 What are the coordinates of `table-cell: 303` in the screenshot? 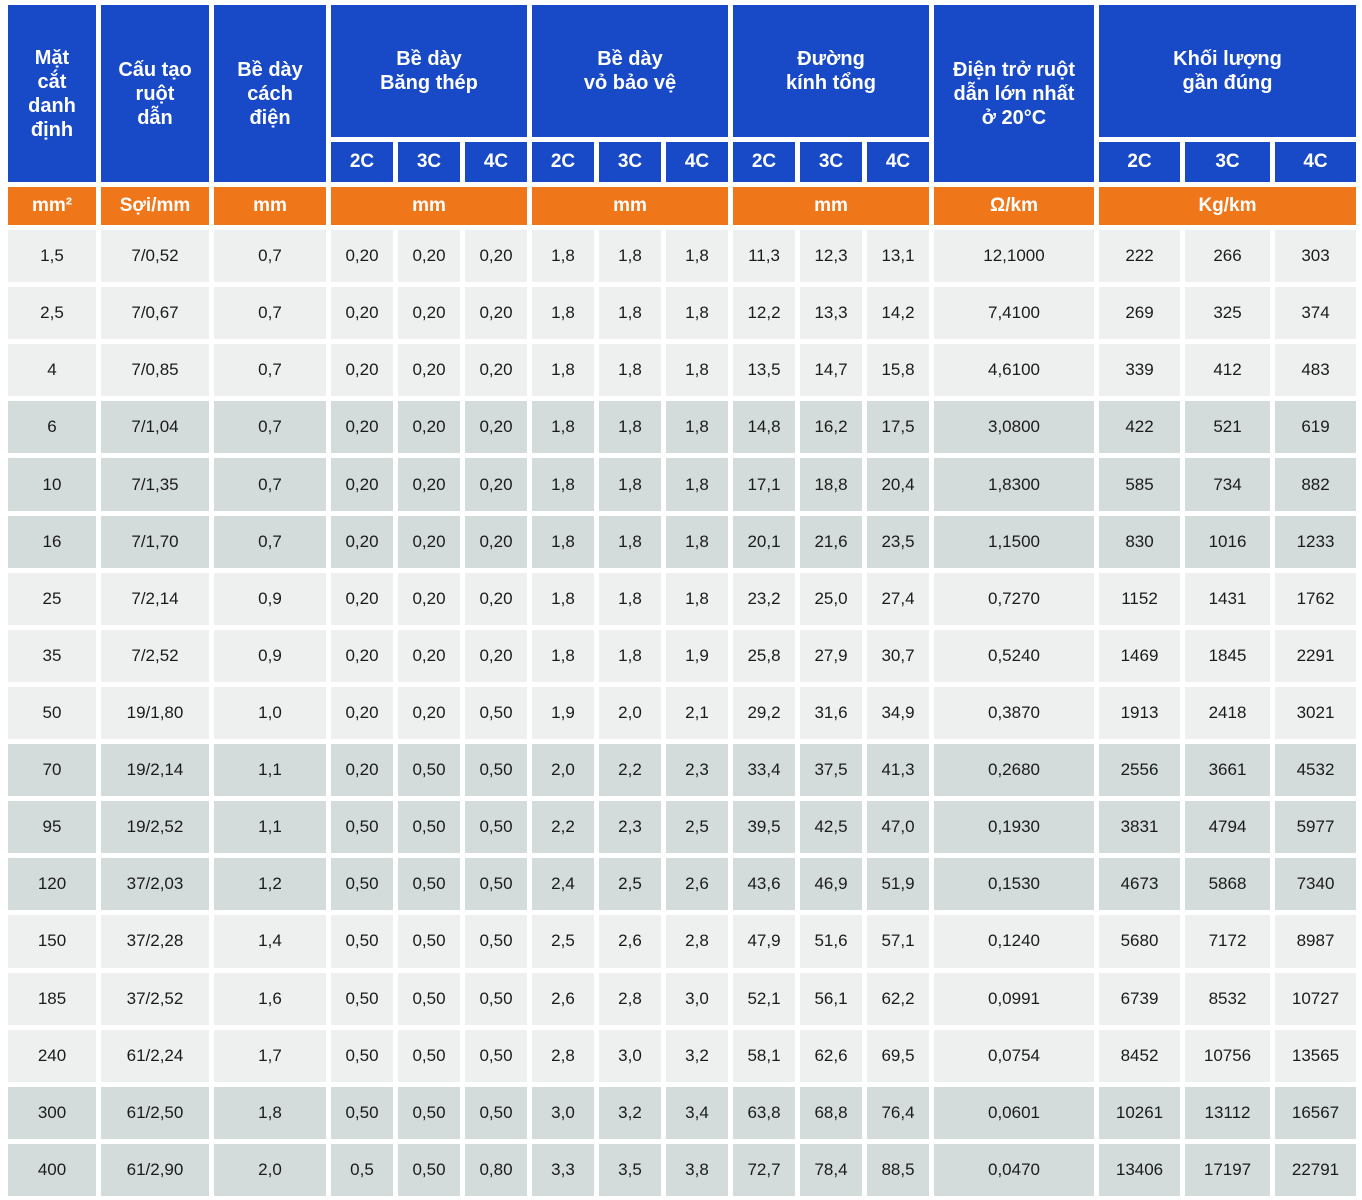 It's located at (1315, 256).